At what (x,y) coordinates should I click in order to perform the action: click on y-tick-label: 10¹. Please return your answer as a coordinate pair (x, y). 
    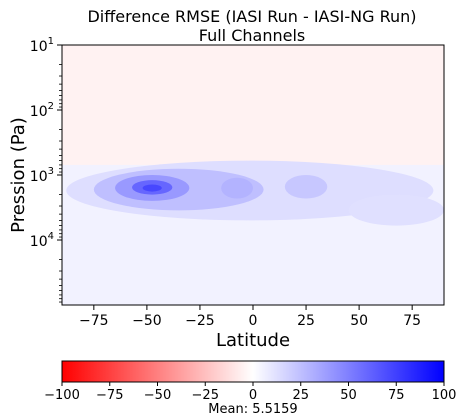
    Looking at the image, I should click on (42, 45).